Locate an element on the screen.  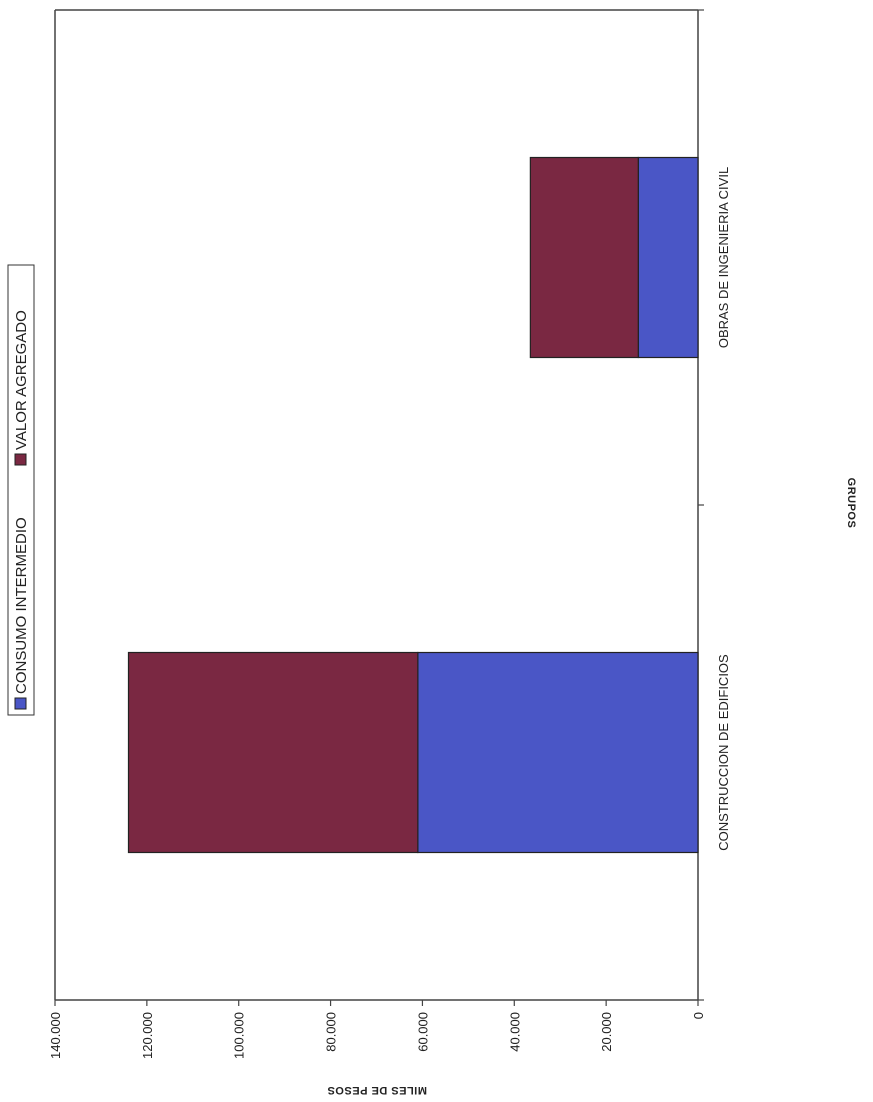
value-tick-label: 0 is located at coordinates (698, 1015).